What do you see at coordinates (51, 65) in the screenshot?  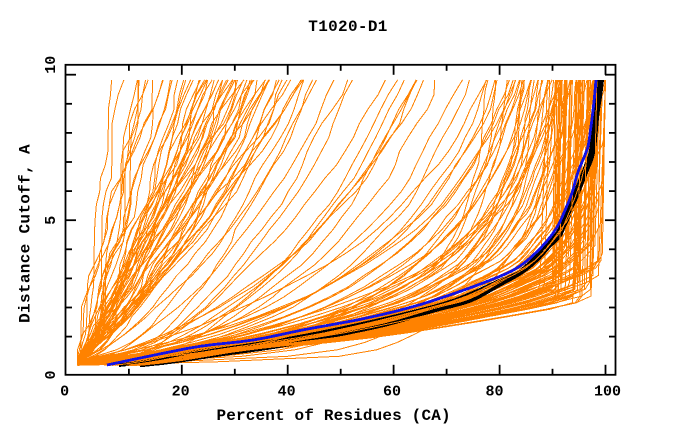 I see `svg-text: 10` at bounding box center [51, 65].